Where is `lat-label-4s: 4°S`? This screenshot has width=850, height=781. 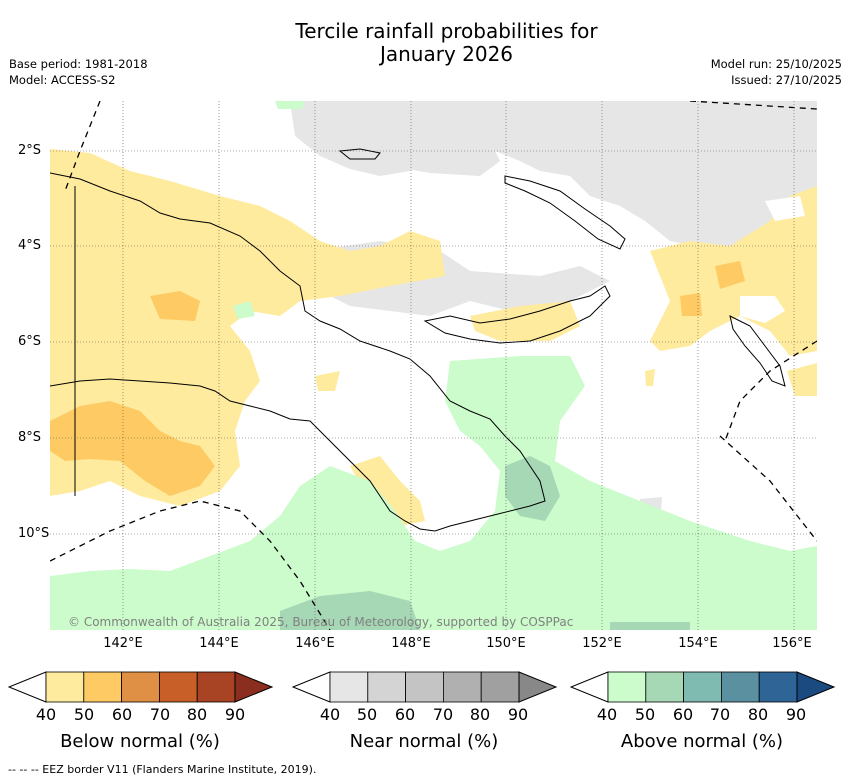
lat-label-4s: 4°S is located at coordinates (30, 245).